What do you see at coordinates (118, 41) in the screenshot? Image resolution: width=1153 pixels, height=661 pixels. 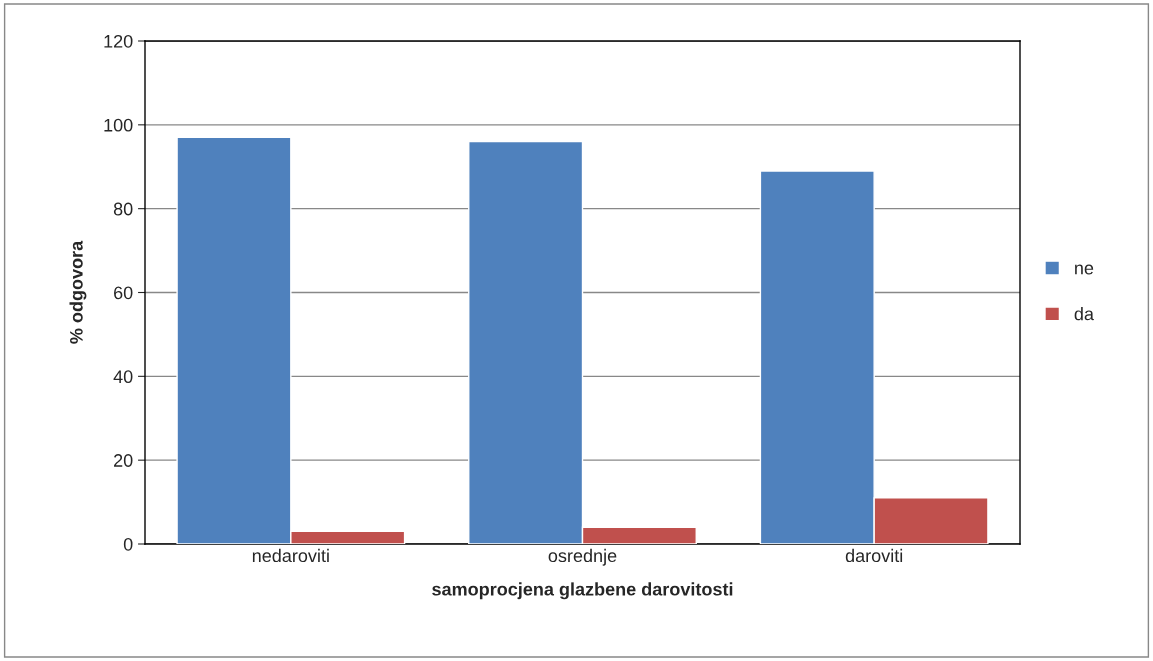 I see `y-tick-label: 120` at bounding box center [118, 41].